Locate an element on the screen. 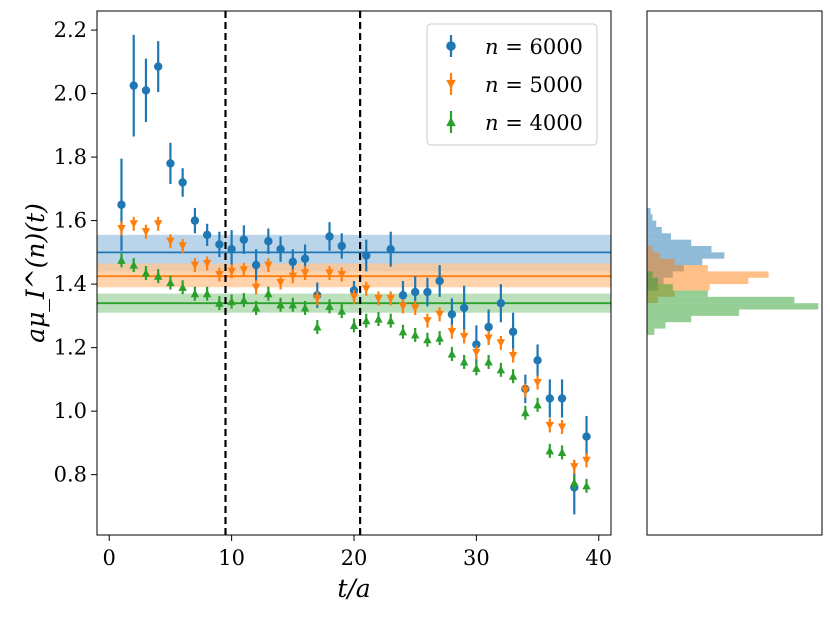  legend-label: n = 5000 is located at coordinates (534, 85).